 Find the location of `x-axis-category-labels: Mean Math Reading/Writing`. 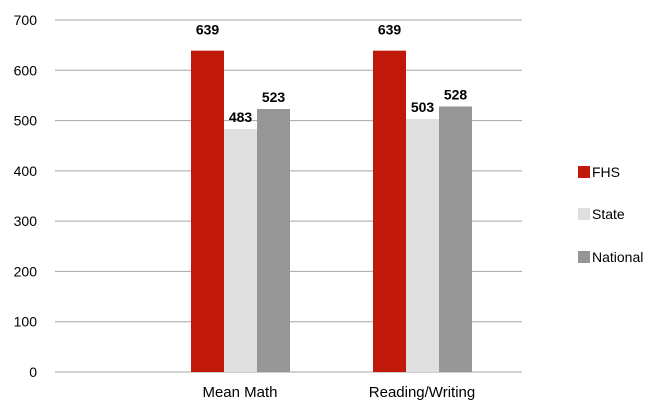

x-axis-category-labels: Mean Math Reading/Writing is located at coordinates (338, 392).